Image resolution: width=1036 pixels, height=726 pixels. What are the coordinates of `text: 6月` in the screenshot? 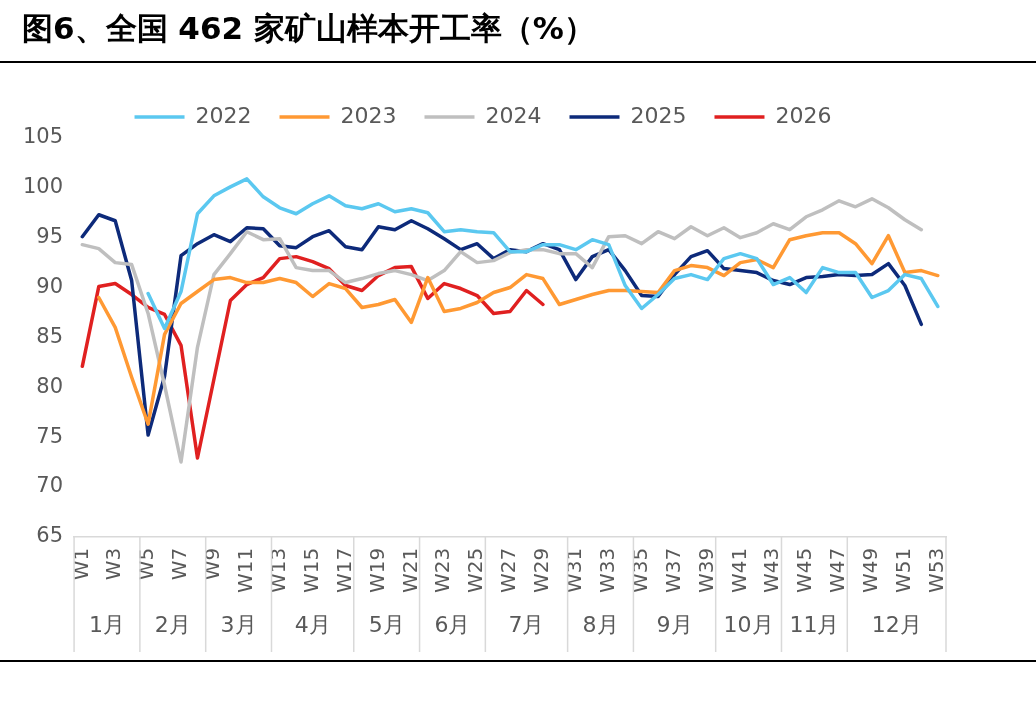 It's located at (452, 624).